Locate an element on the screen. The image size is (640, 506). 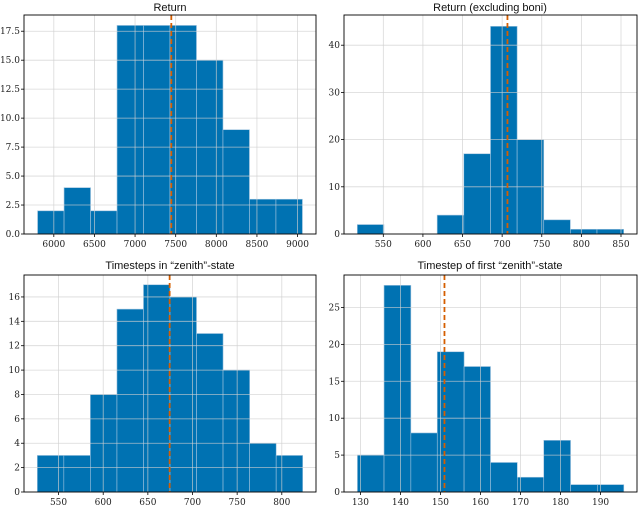
panel-3-y-tick-label: 6 is located at coordinates (17, 420).